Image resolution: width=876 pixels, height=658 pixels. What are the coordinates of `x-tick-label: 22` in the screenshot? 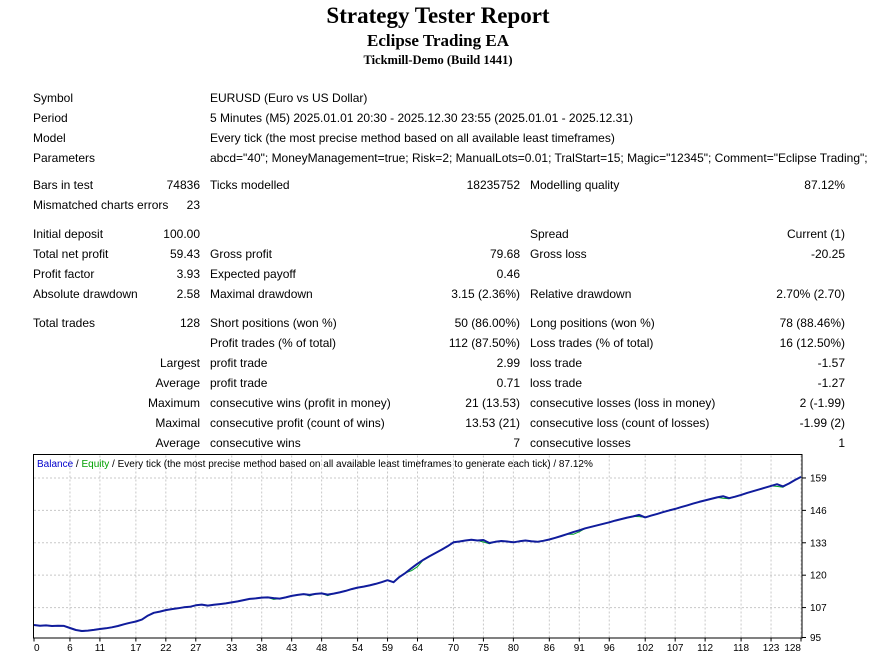 It's located at (166, 648).